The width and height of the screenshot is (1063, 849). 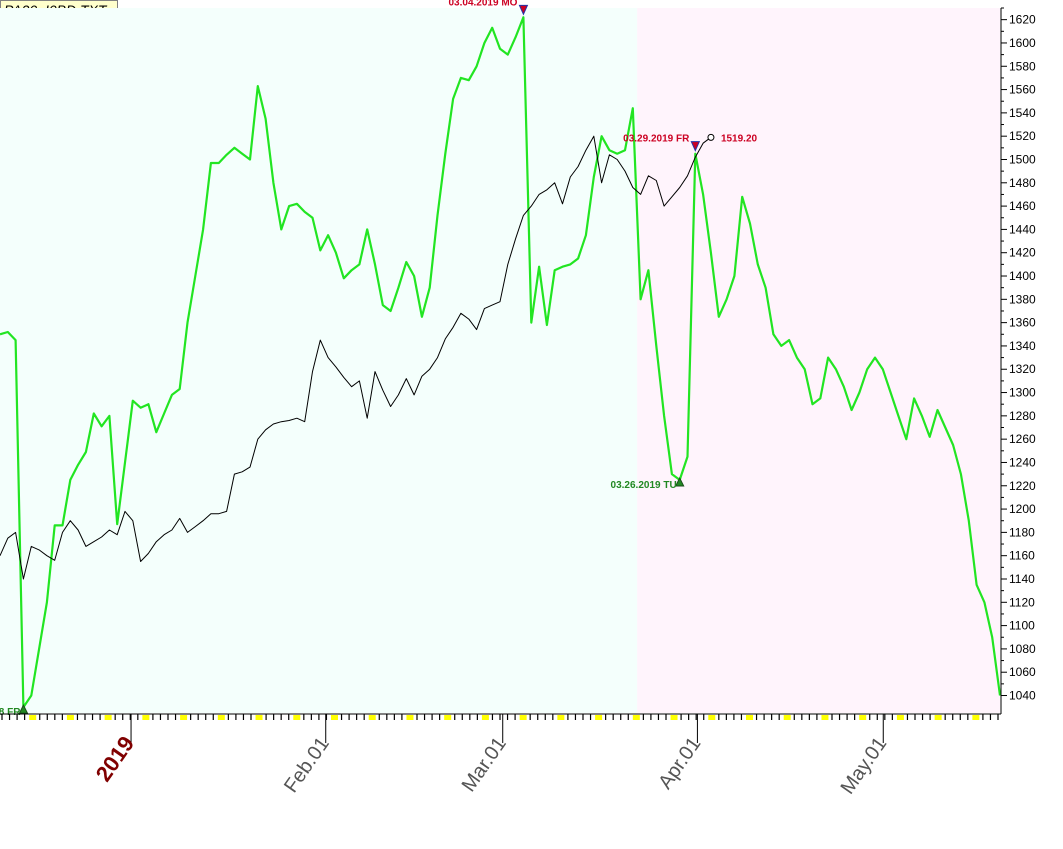 What do you see at coordinates (1022, 672) in the screenshot?
I see `y-tick-label: 1060` at bounding box center [1022, 672].